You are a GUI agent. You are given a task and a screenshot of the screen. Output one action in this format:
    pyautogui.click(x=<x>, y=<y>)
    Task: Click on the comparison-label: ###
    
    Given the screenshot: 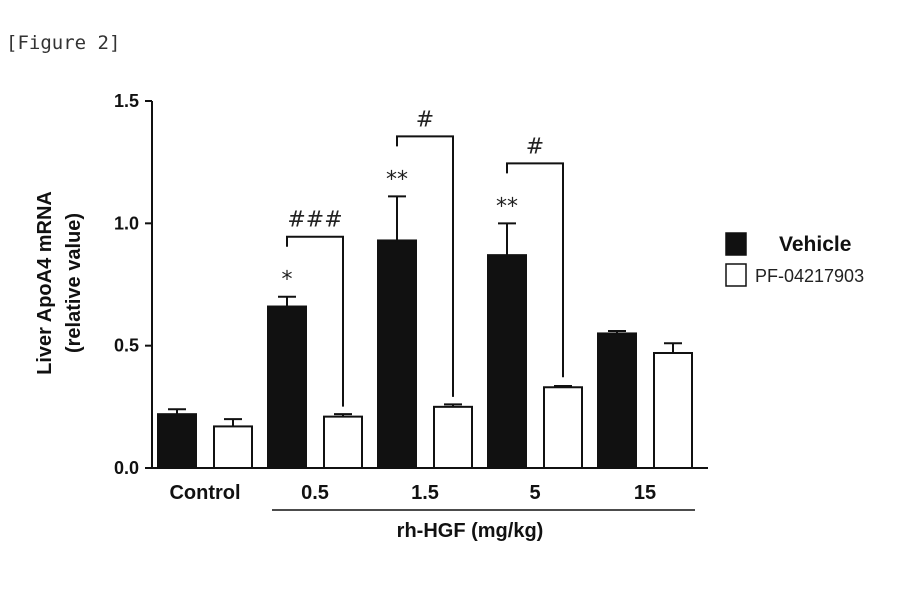 What is the action you would take?
    pyautogui.click(x=314, y=220)
    